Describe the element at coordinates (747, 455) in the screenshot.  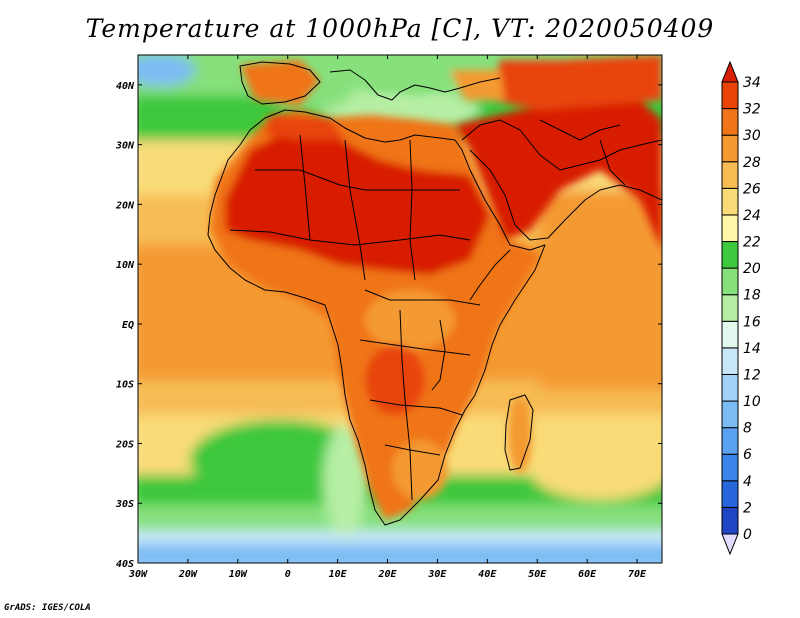
I see `colorbar-label: 6` at that location.